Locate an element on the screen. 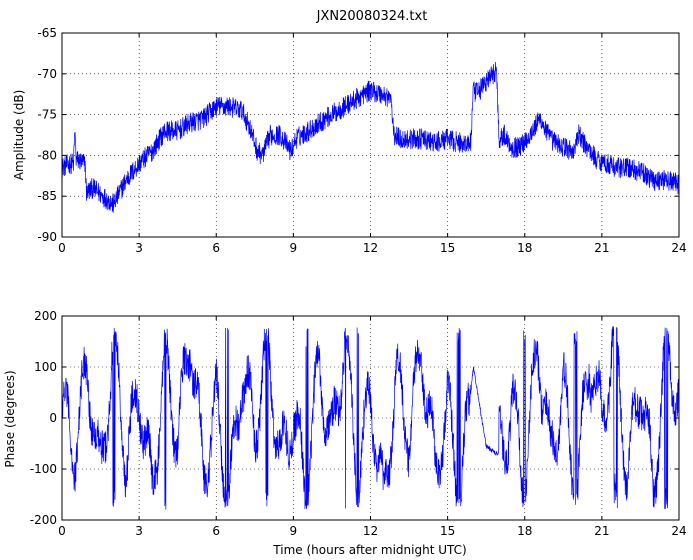  amplitude-x-tick-label: 15 is located at coordinates (447, 248).